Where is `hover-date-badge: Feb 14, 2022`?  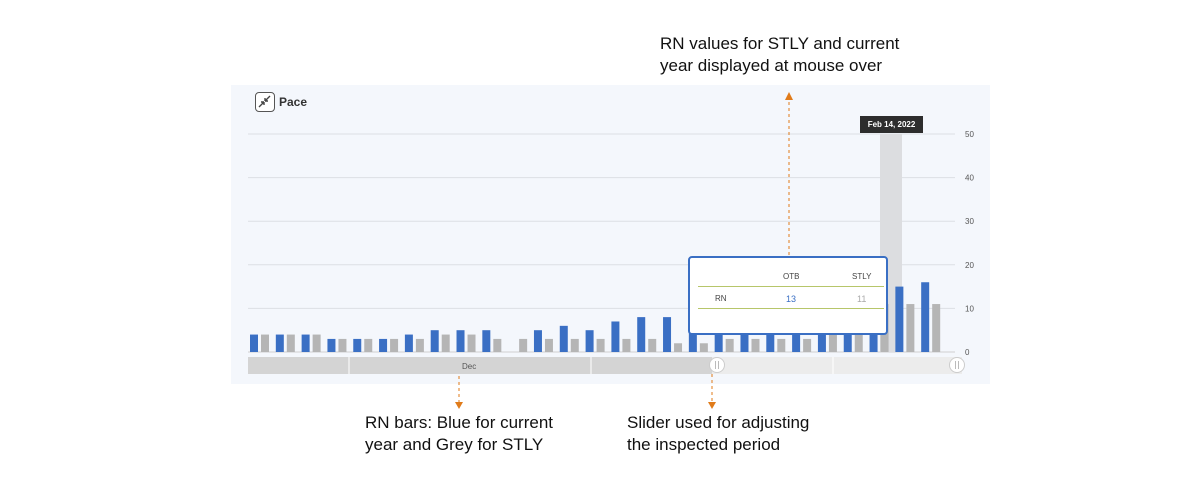
hover-date-badge: Feb 14, 2022 is located at coordinates (891, 124).